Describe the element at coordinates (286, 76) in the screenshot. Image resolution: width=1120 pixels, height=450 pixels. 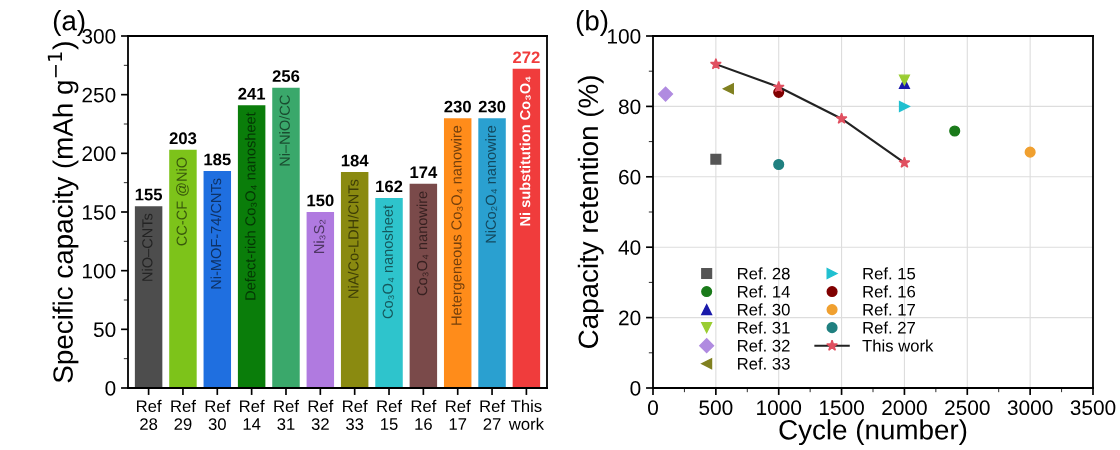
I see `data-label: 256` at that location.